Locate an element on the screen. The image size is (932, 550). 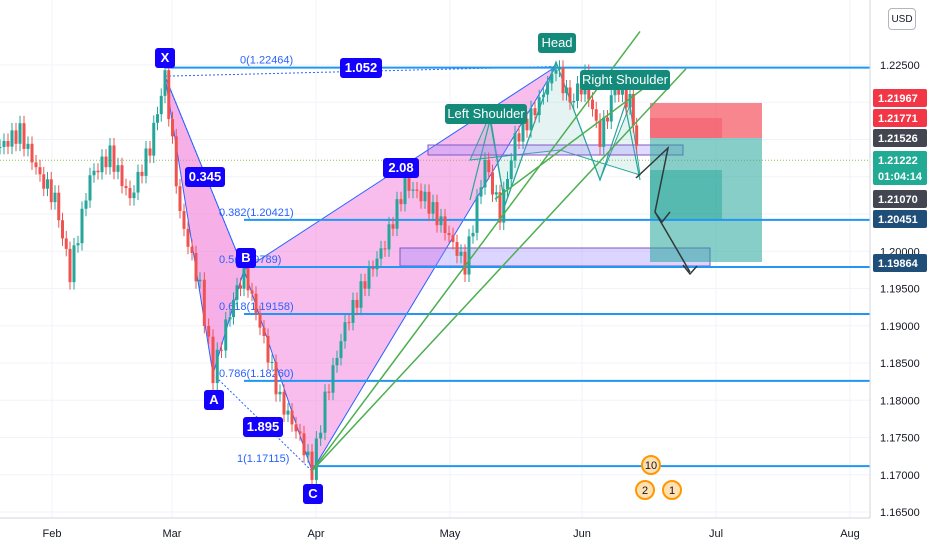
x-tick-label: Jun is located at coordinates (582, 534).